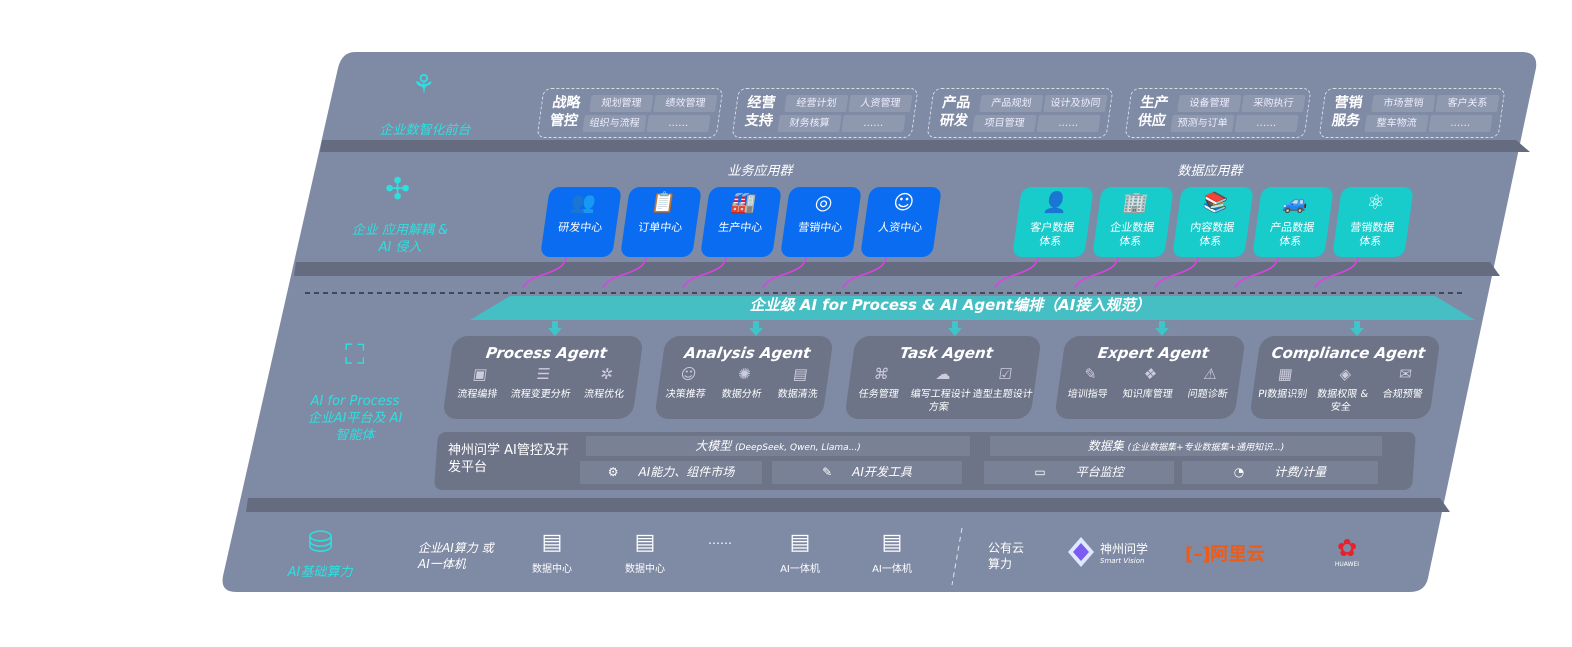 The width and height of the screenshot is (1572, 647). Describe the element at coordinates (687, 383) in the screenshot. I see `agent-capability: ☺ 决策推荐` at that location.